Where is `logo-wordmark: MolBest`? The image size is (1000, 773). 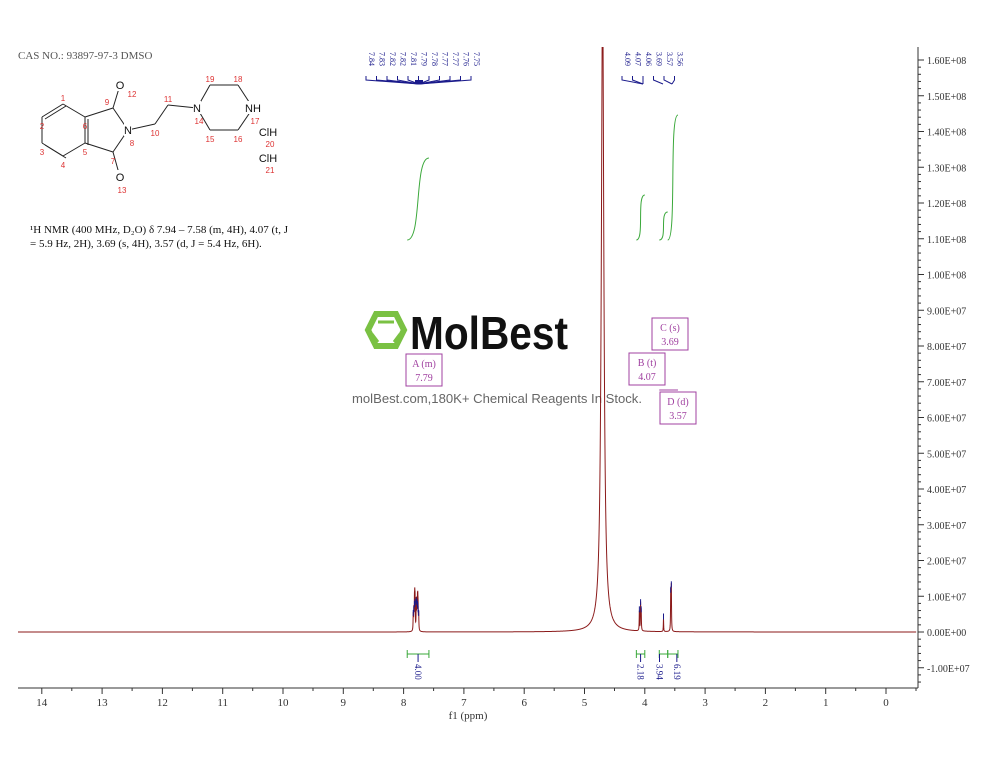 logo-wordmark: MolBest is located at coordinates (489, 333).